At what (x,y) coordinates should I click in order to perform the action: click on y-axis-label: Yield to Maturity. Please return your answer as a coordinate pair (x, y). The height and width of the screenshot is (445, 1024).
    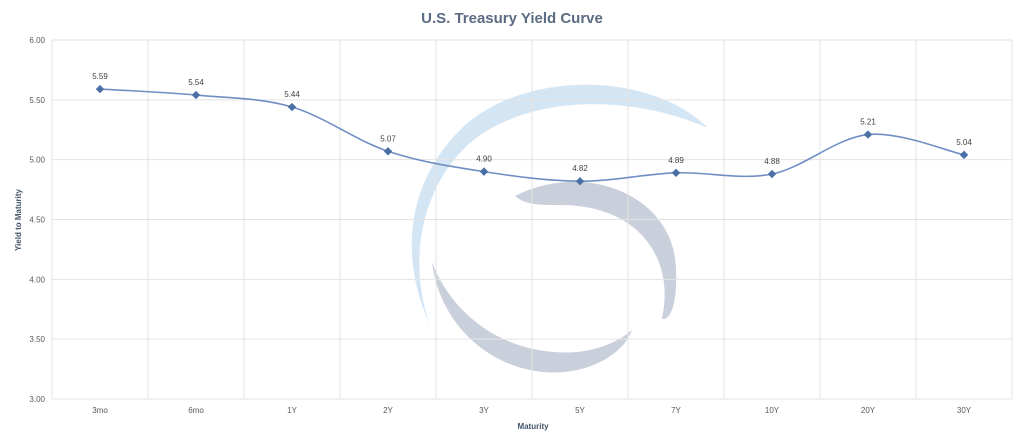
    Looking at the image, I should click on (18, 219).